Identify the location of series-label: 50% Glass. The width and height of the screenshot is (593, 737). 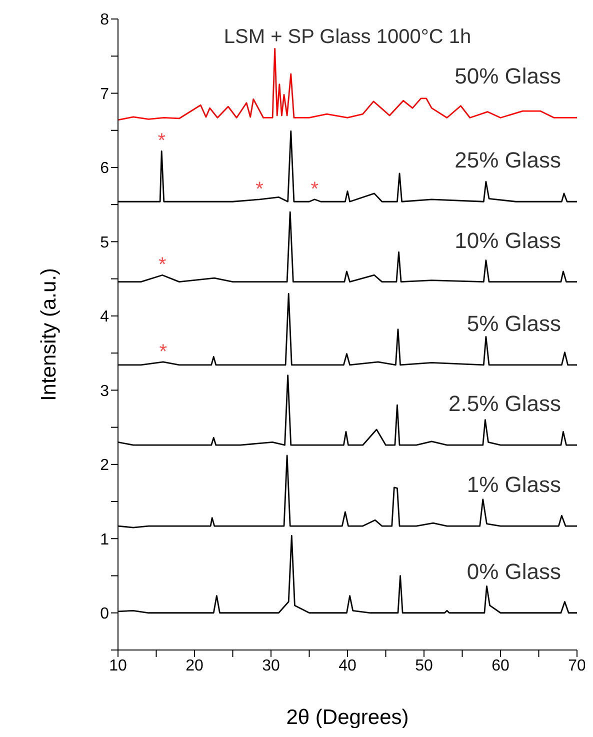
(507, 76).